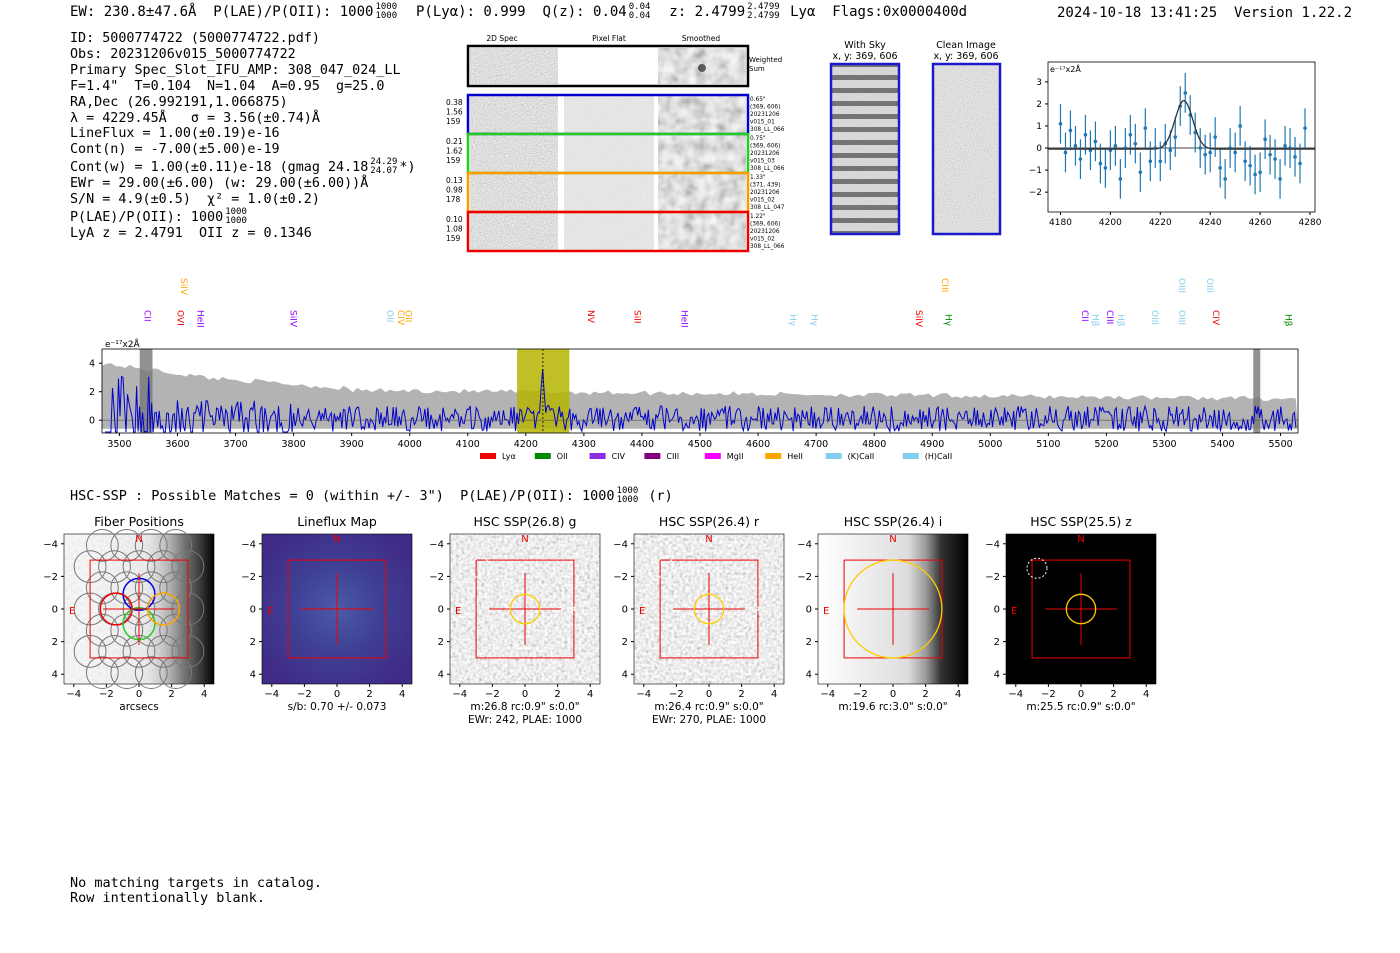  What do you see at coordinates (1257, 391) in the screenshot?
I see `masked-region` at bounding box center [1257, 391].